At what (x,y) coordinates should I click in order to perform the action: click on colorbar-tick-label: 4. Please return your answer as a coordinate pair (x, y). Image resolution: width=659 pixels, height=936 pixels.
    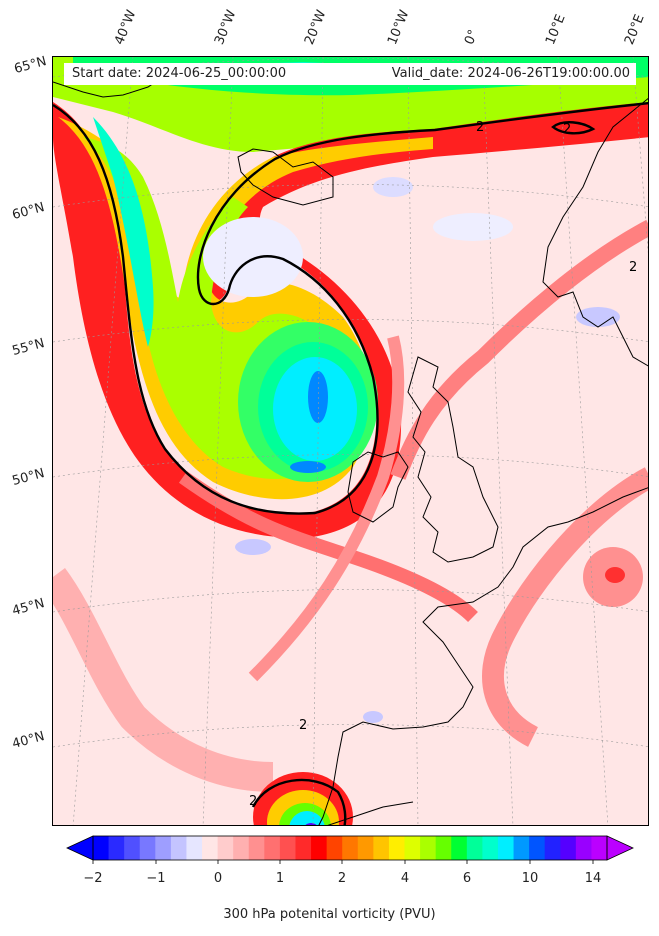
    Looking at the image, I should click on (405, 878).